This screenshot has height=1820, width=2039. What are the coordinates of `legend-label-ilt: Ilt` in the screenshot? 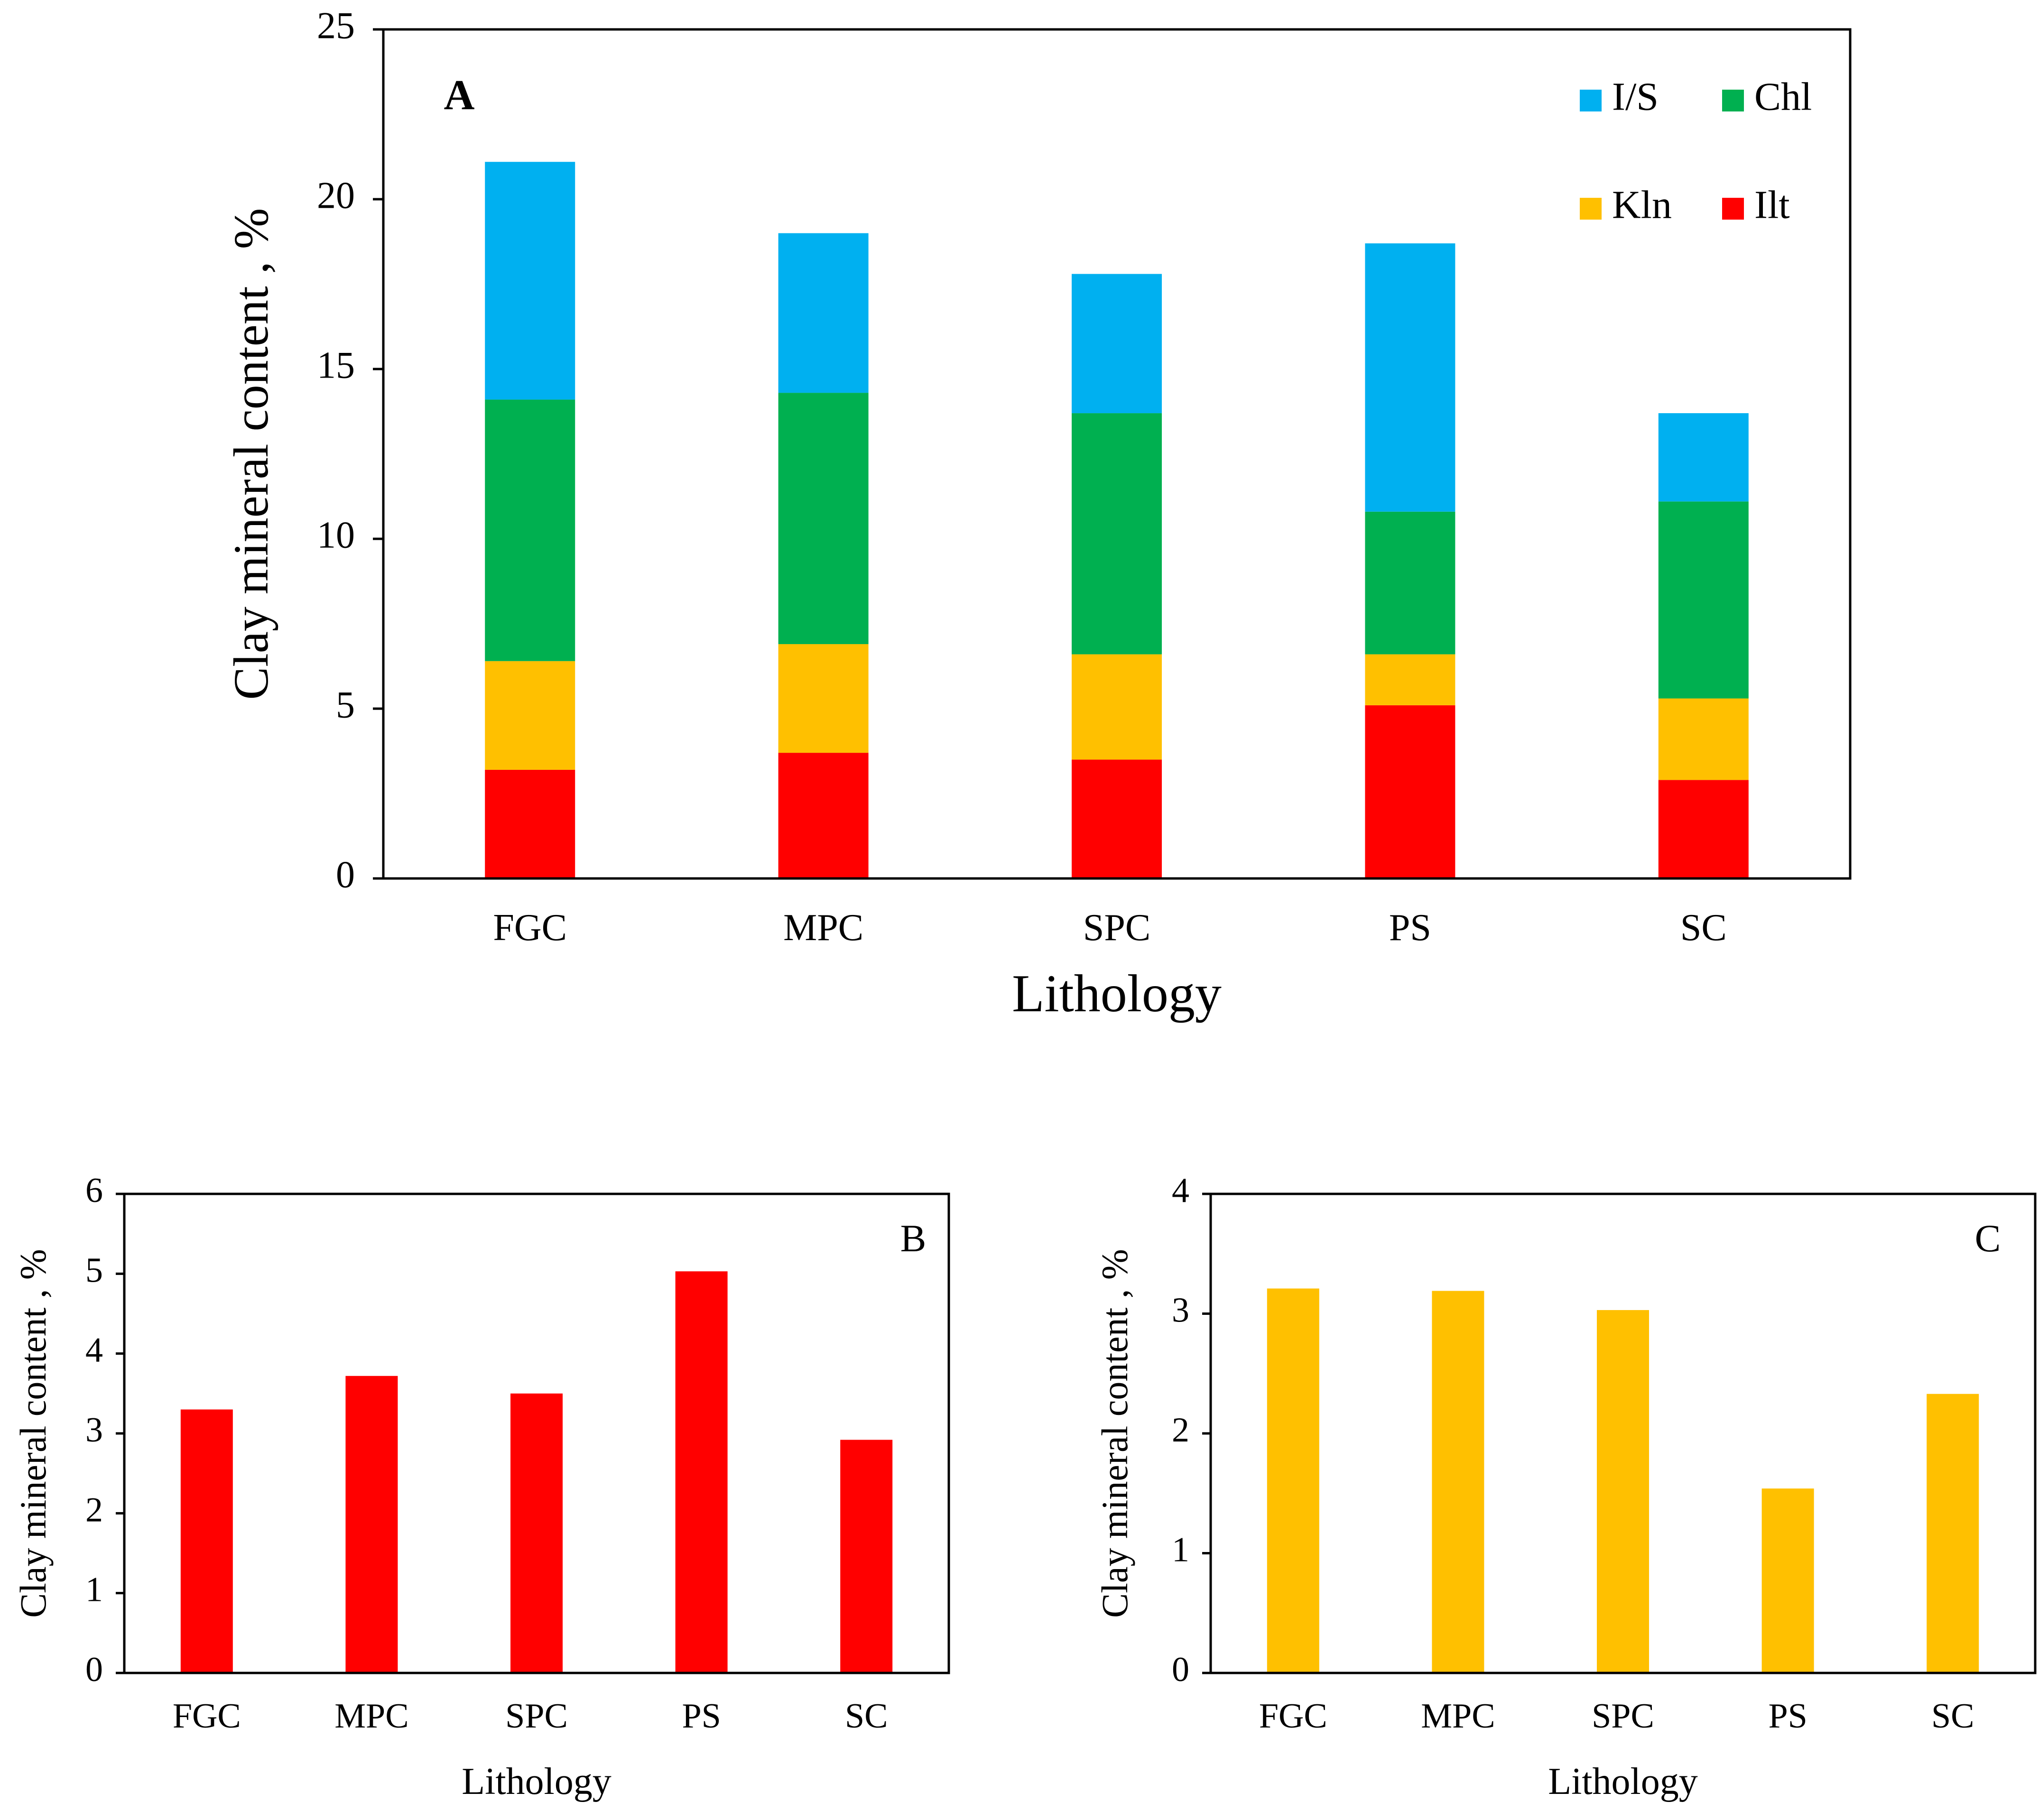 It's located at (1772, 205).